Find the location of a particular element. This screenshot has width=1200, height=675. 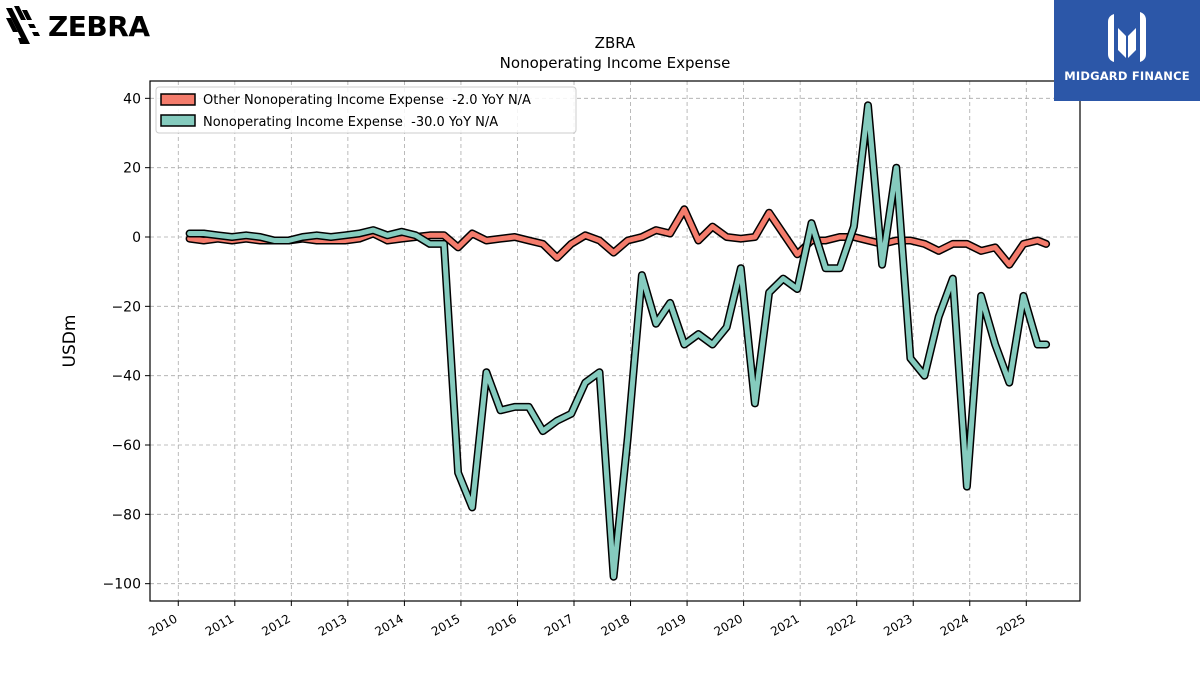

x-tick-label: 2018 is located at coordinates (615, 624).